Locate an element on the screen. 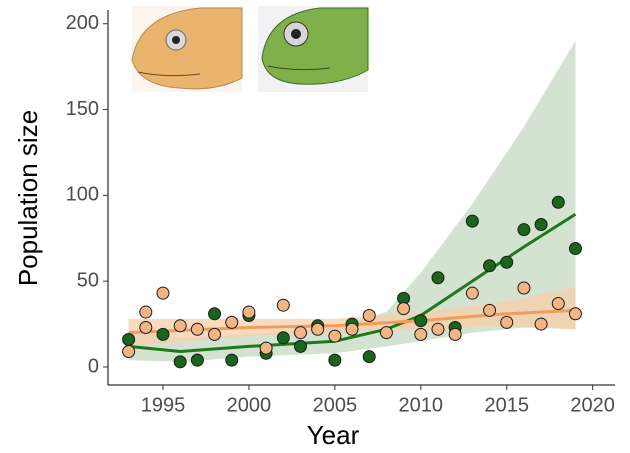  loggerhead-illustration is located at coordinates (187, 49).